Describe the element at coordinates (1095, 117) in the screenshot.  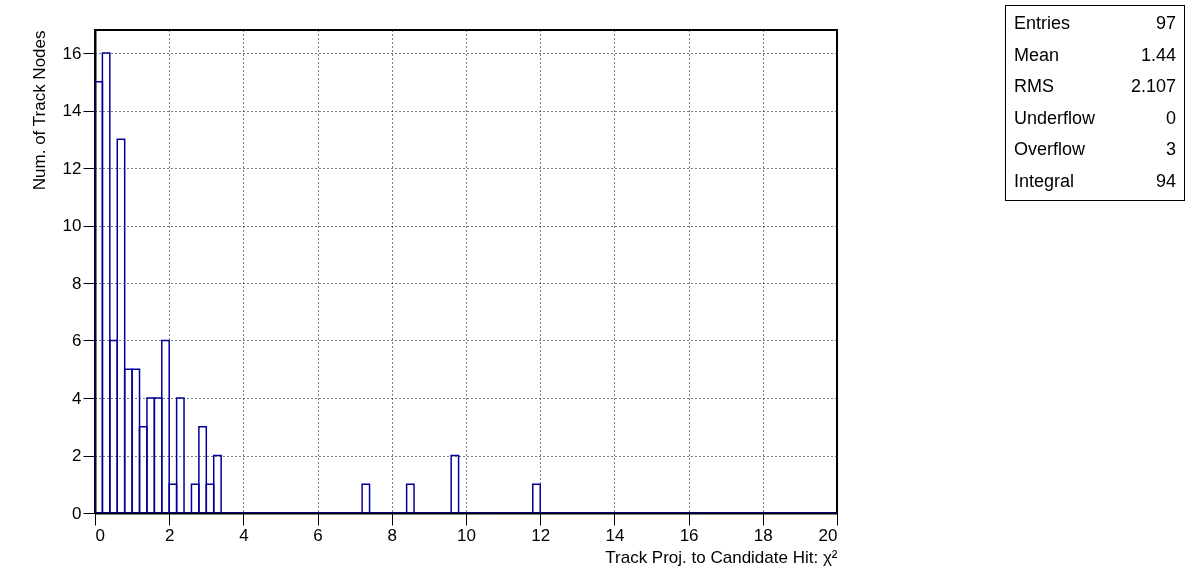
I see `text: Underflow 0` at that location.